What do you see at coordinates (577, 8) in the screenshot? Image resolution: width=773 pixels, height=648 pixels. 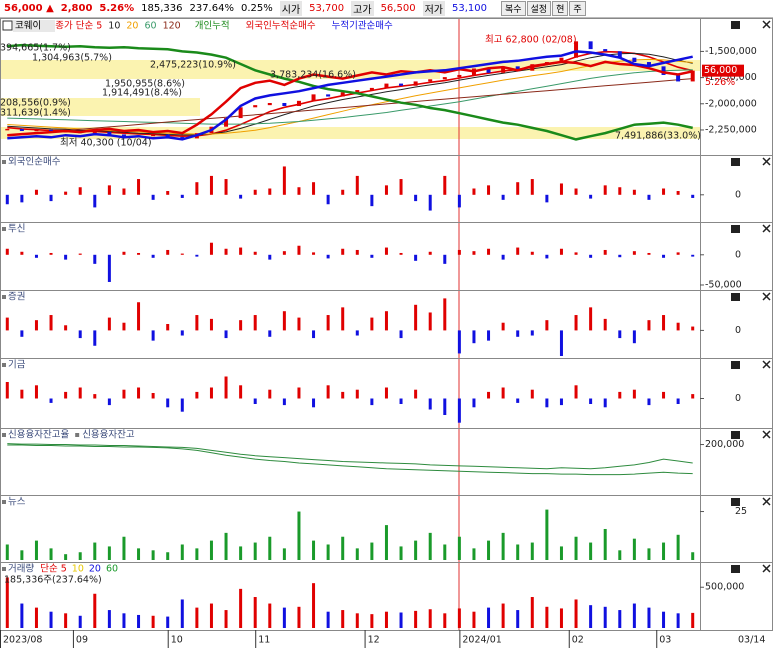 I see `button: 주` at bounding box center [577, 8].